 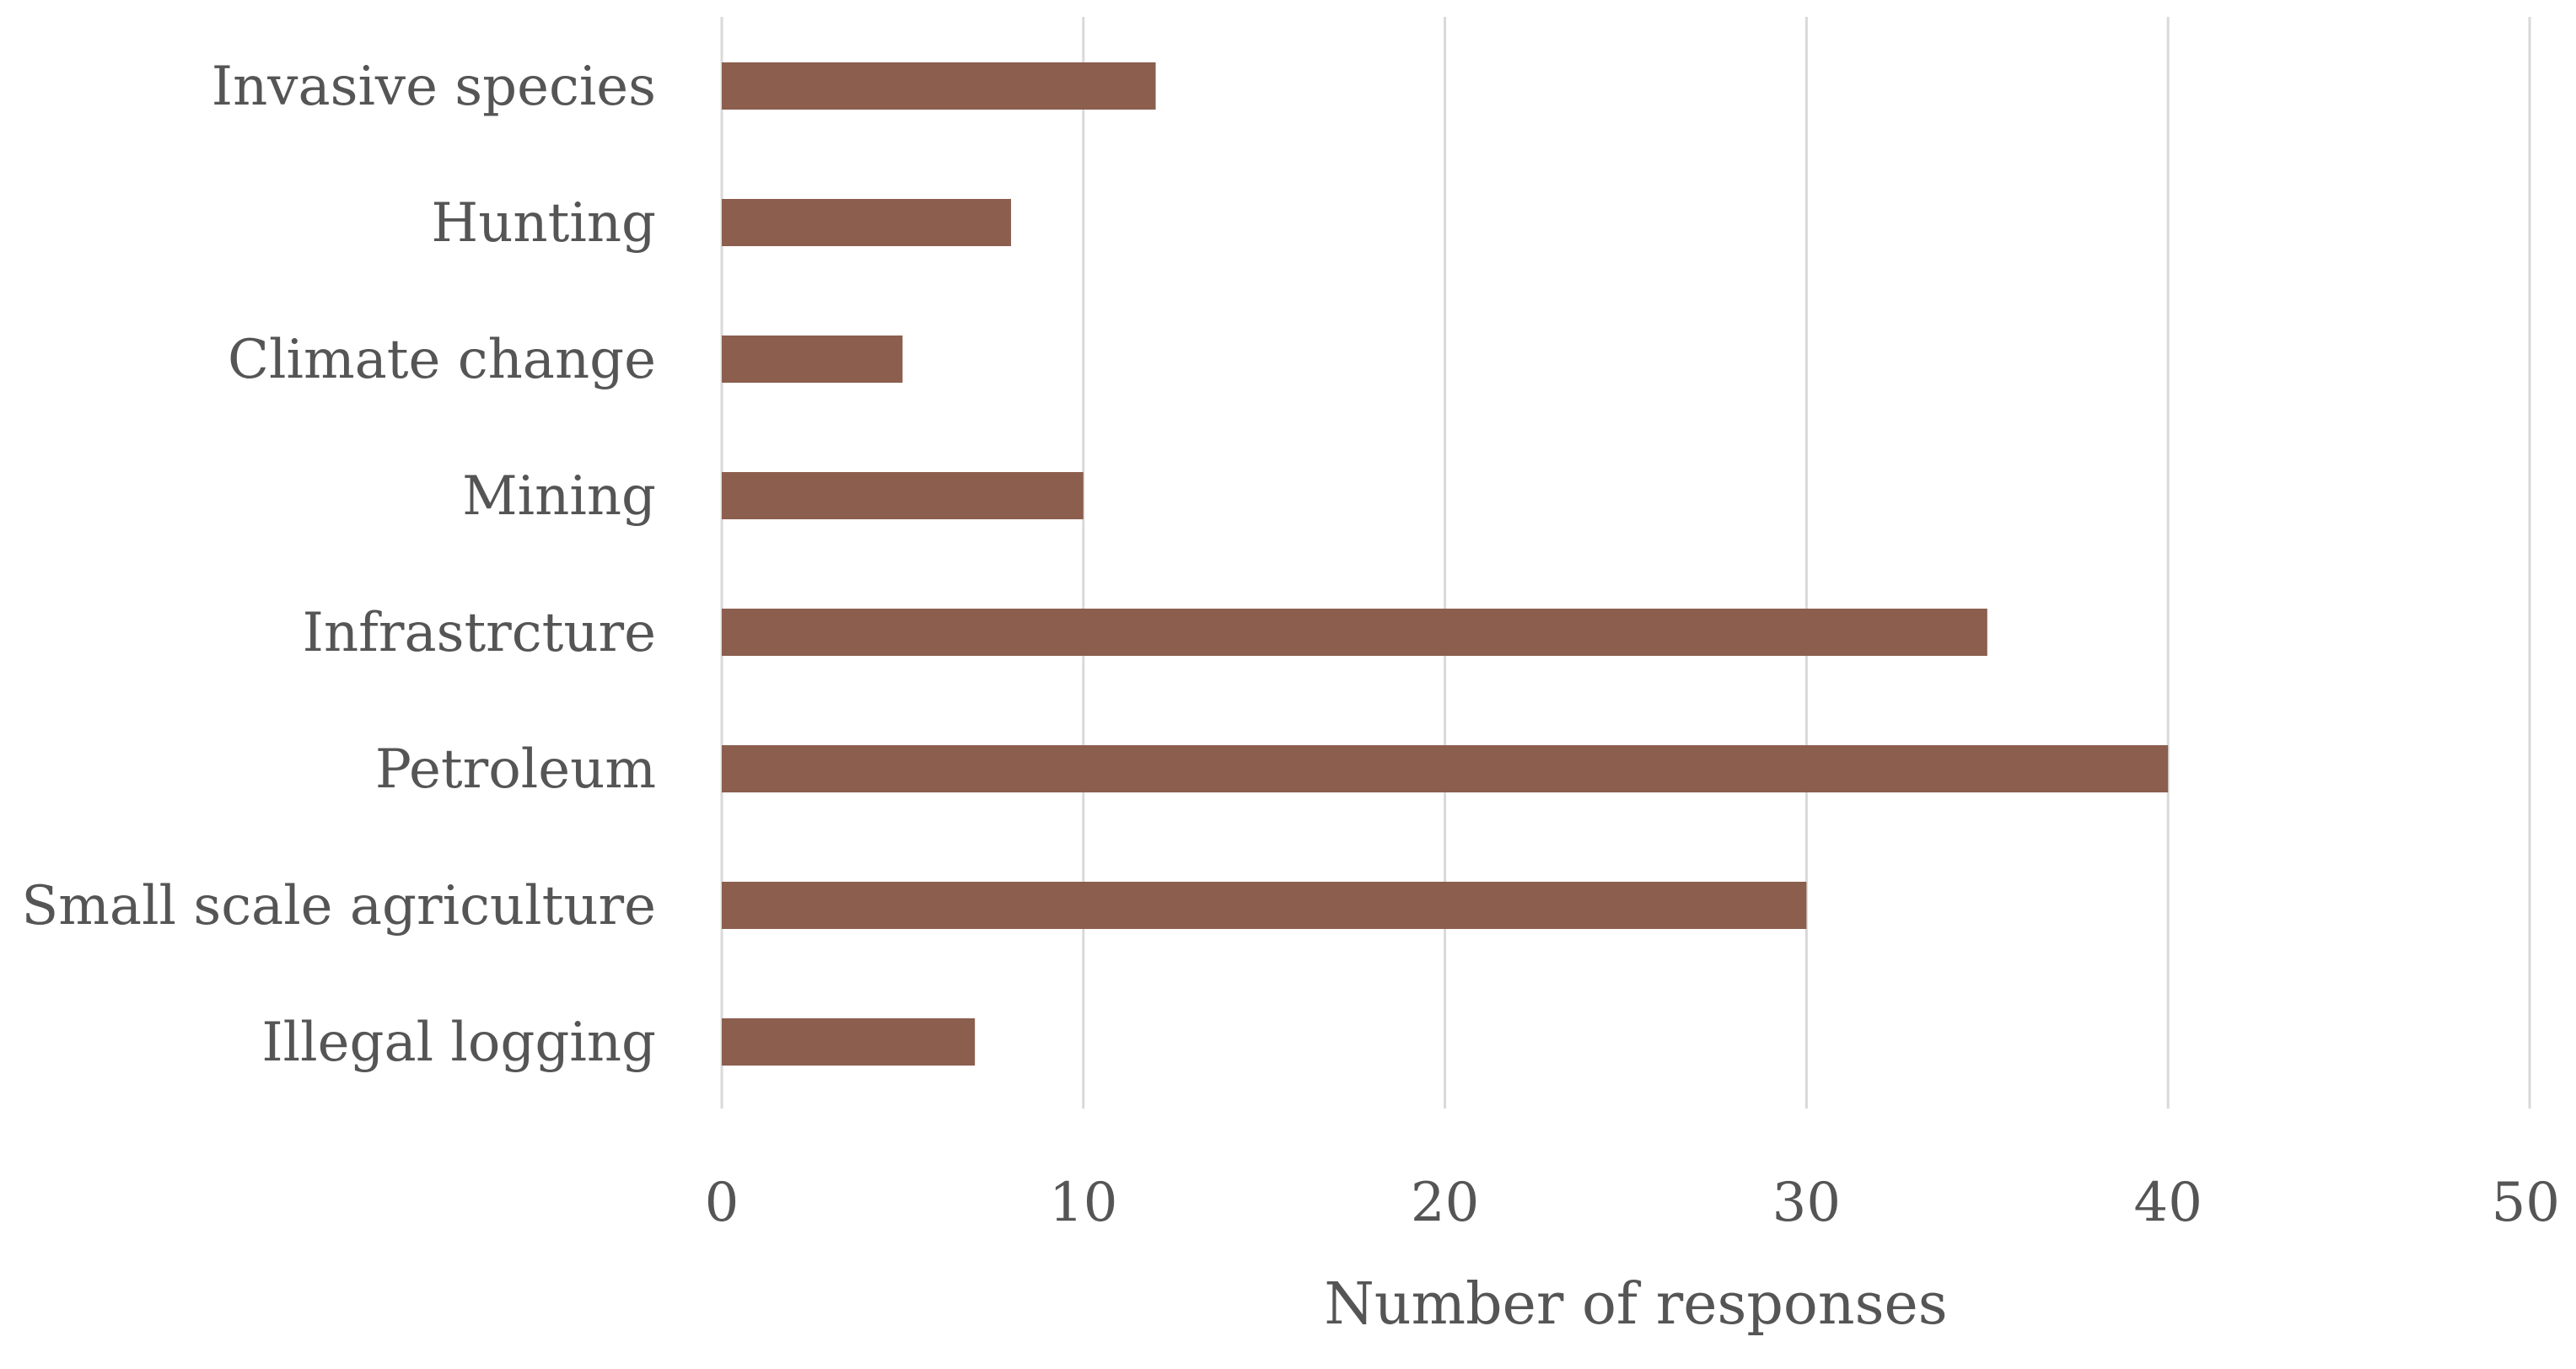 What do you see at coordinates (515, 769) in the screenshot?
I see `category-label: Petroleum` at bounding box center [515, 769].